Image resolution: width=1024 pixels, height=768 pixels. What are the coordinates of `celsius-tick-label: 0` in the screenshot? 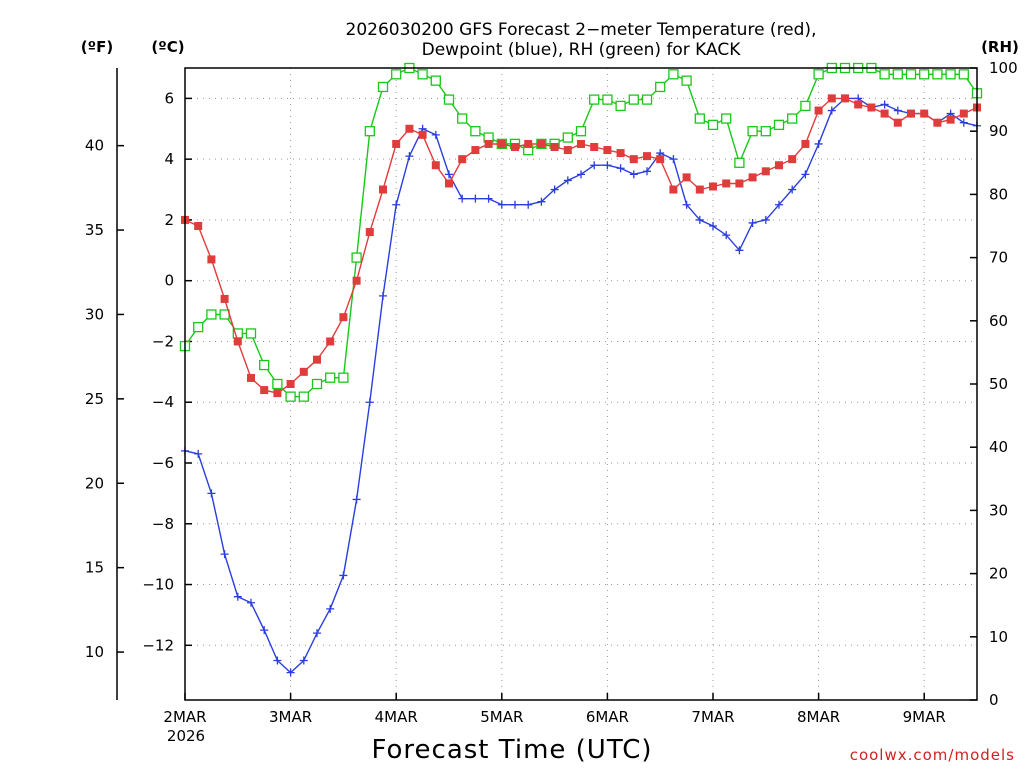 It's located at (169, 281).